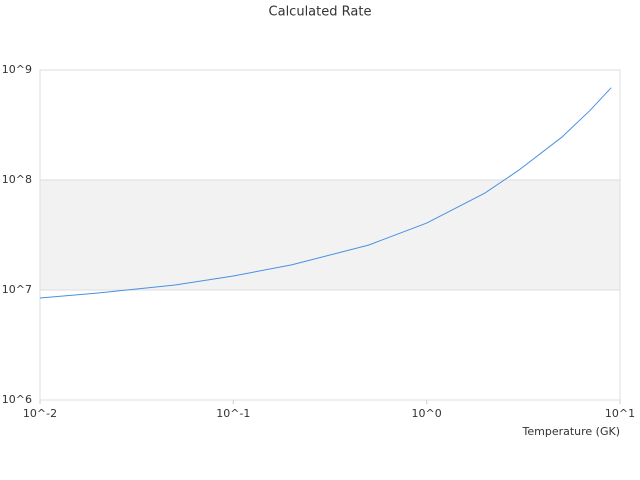  Describe the element at coordinates (17, 289) in the screenshot. I see `y-tick-label: 10^7` at that location.